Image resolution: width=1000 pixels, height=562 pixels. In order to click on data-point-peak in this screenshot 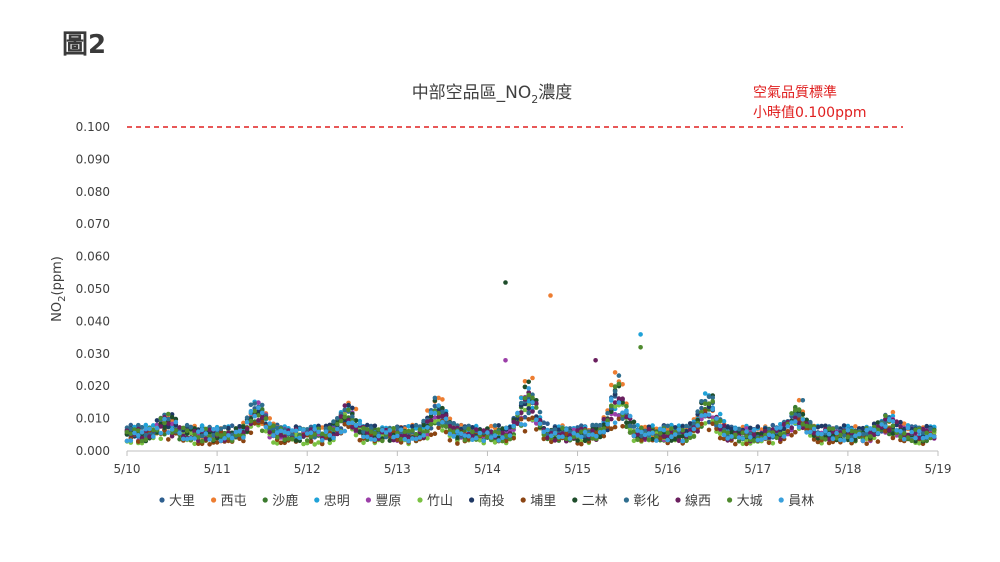, I will do `click(595, 360)`.